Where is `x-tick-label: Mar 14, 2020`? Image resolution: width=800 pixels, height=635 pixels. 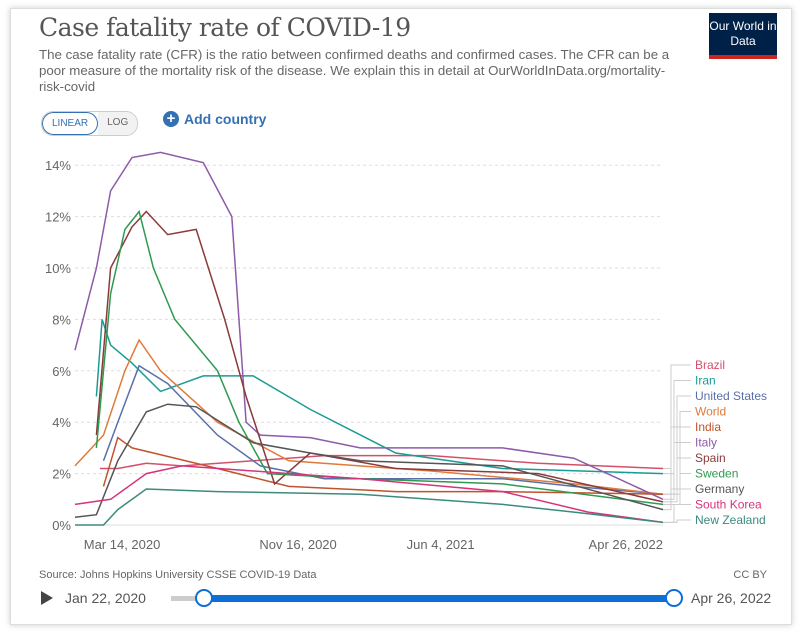
x-tick-label: Mar 14, 2020 is located at coordinates (122, 544).